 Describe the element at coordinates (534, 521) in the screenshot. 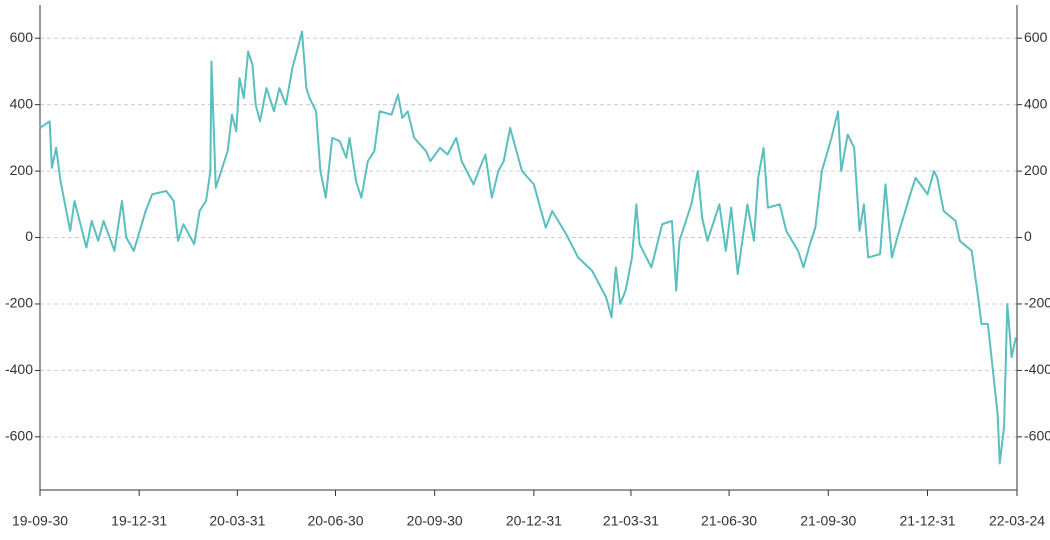

I see `x-tick-label: 20-12-31` at that location.